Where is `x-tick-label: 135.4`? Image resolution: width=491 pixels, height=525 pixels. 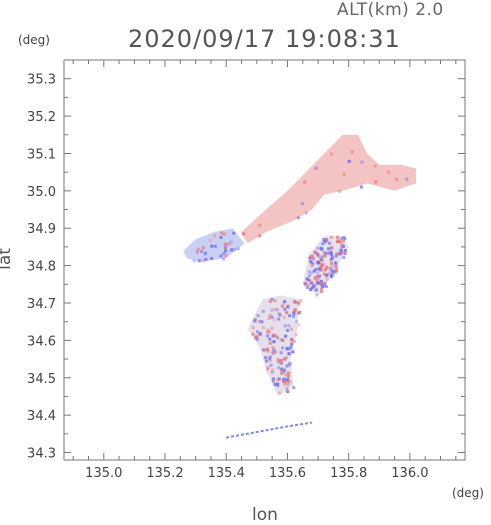
x-tick-label: 135.4 is located at coordinates (226, 473).